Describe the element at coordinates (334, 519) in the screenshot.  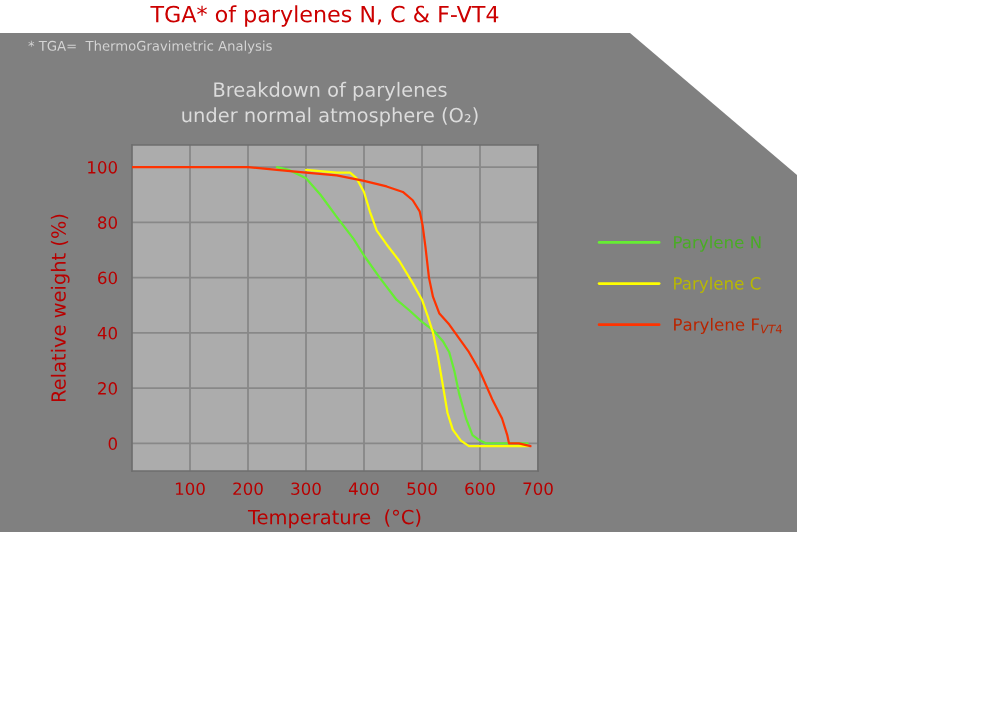
I see `x-axis-title: Temperature (°C)` at that location.